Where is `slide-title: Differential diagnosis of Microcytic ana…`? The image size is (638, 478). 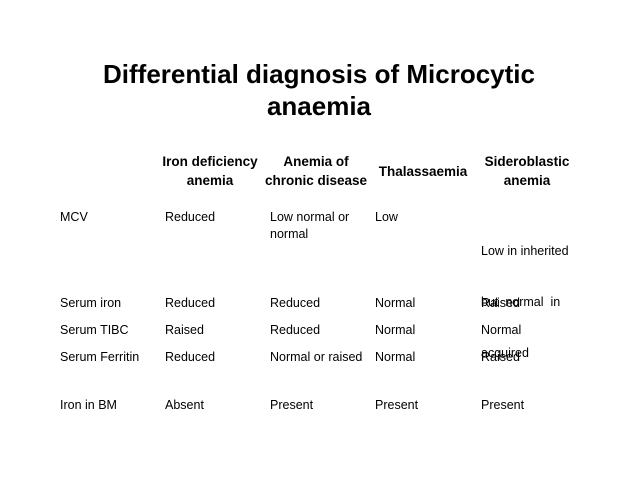
slide-title: Differential diagnosis of Microcytic ana… is located at coordinates (319, 90).